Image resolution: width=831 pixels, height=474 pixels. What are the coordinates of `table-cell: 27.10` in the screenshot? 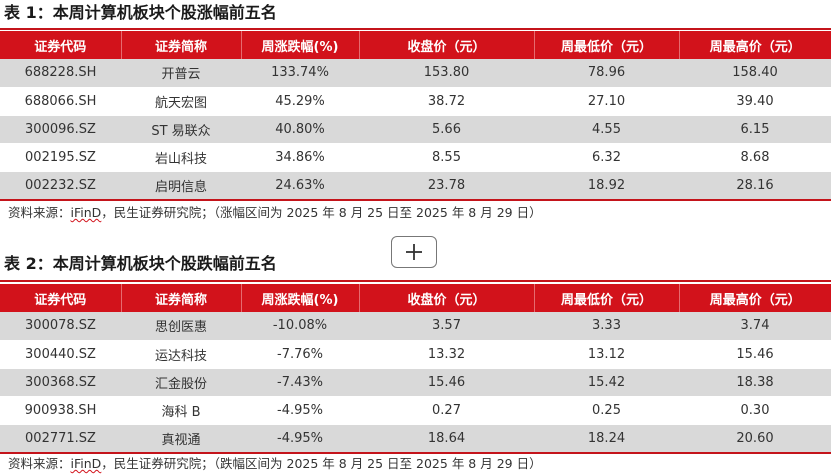 It's located at (606, 101).